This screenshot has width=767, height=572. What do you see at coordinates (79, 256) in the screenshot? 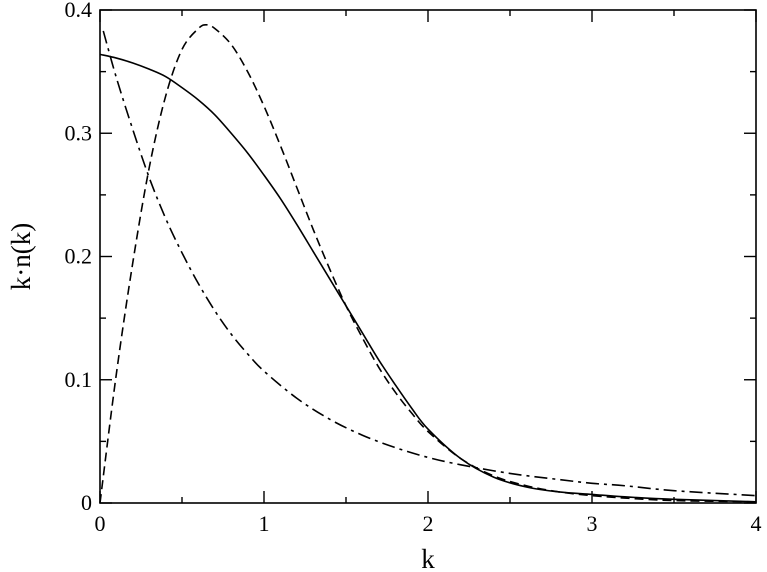
I see `y-tick-label: 0.2` at bounding box center [79, 256].